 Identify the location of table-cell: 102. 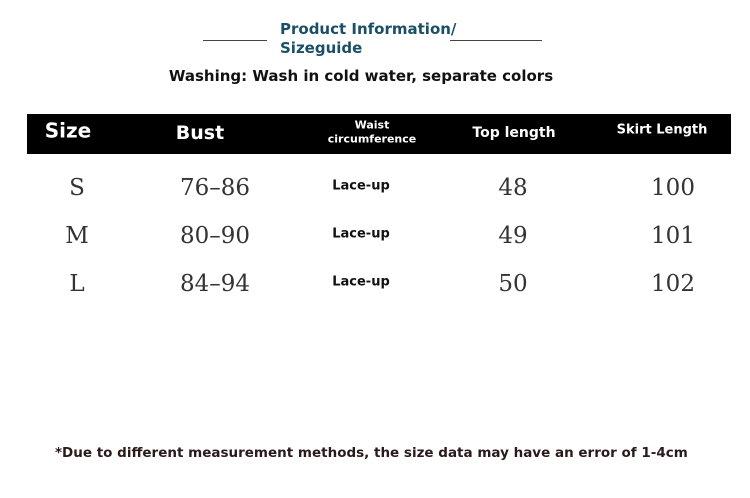
(673, 284).